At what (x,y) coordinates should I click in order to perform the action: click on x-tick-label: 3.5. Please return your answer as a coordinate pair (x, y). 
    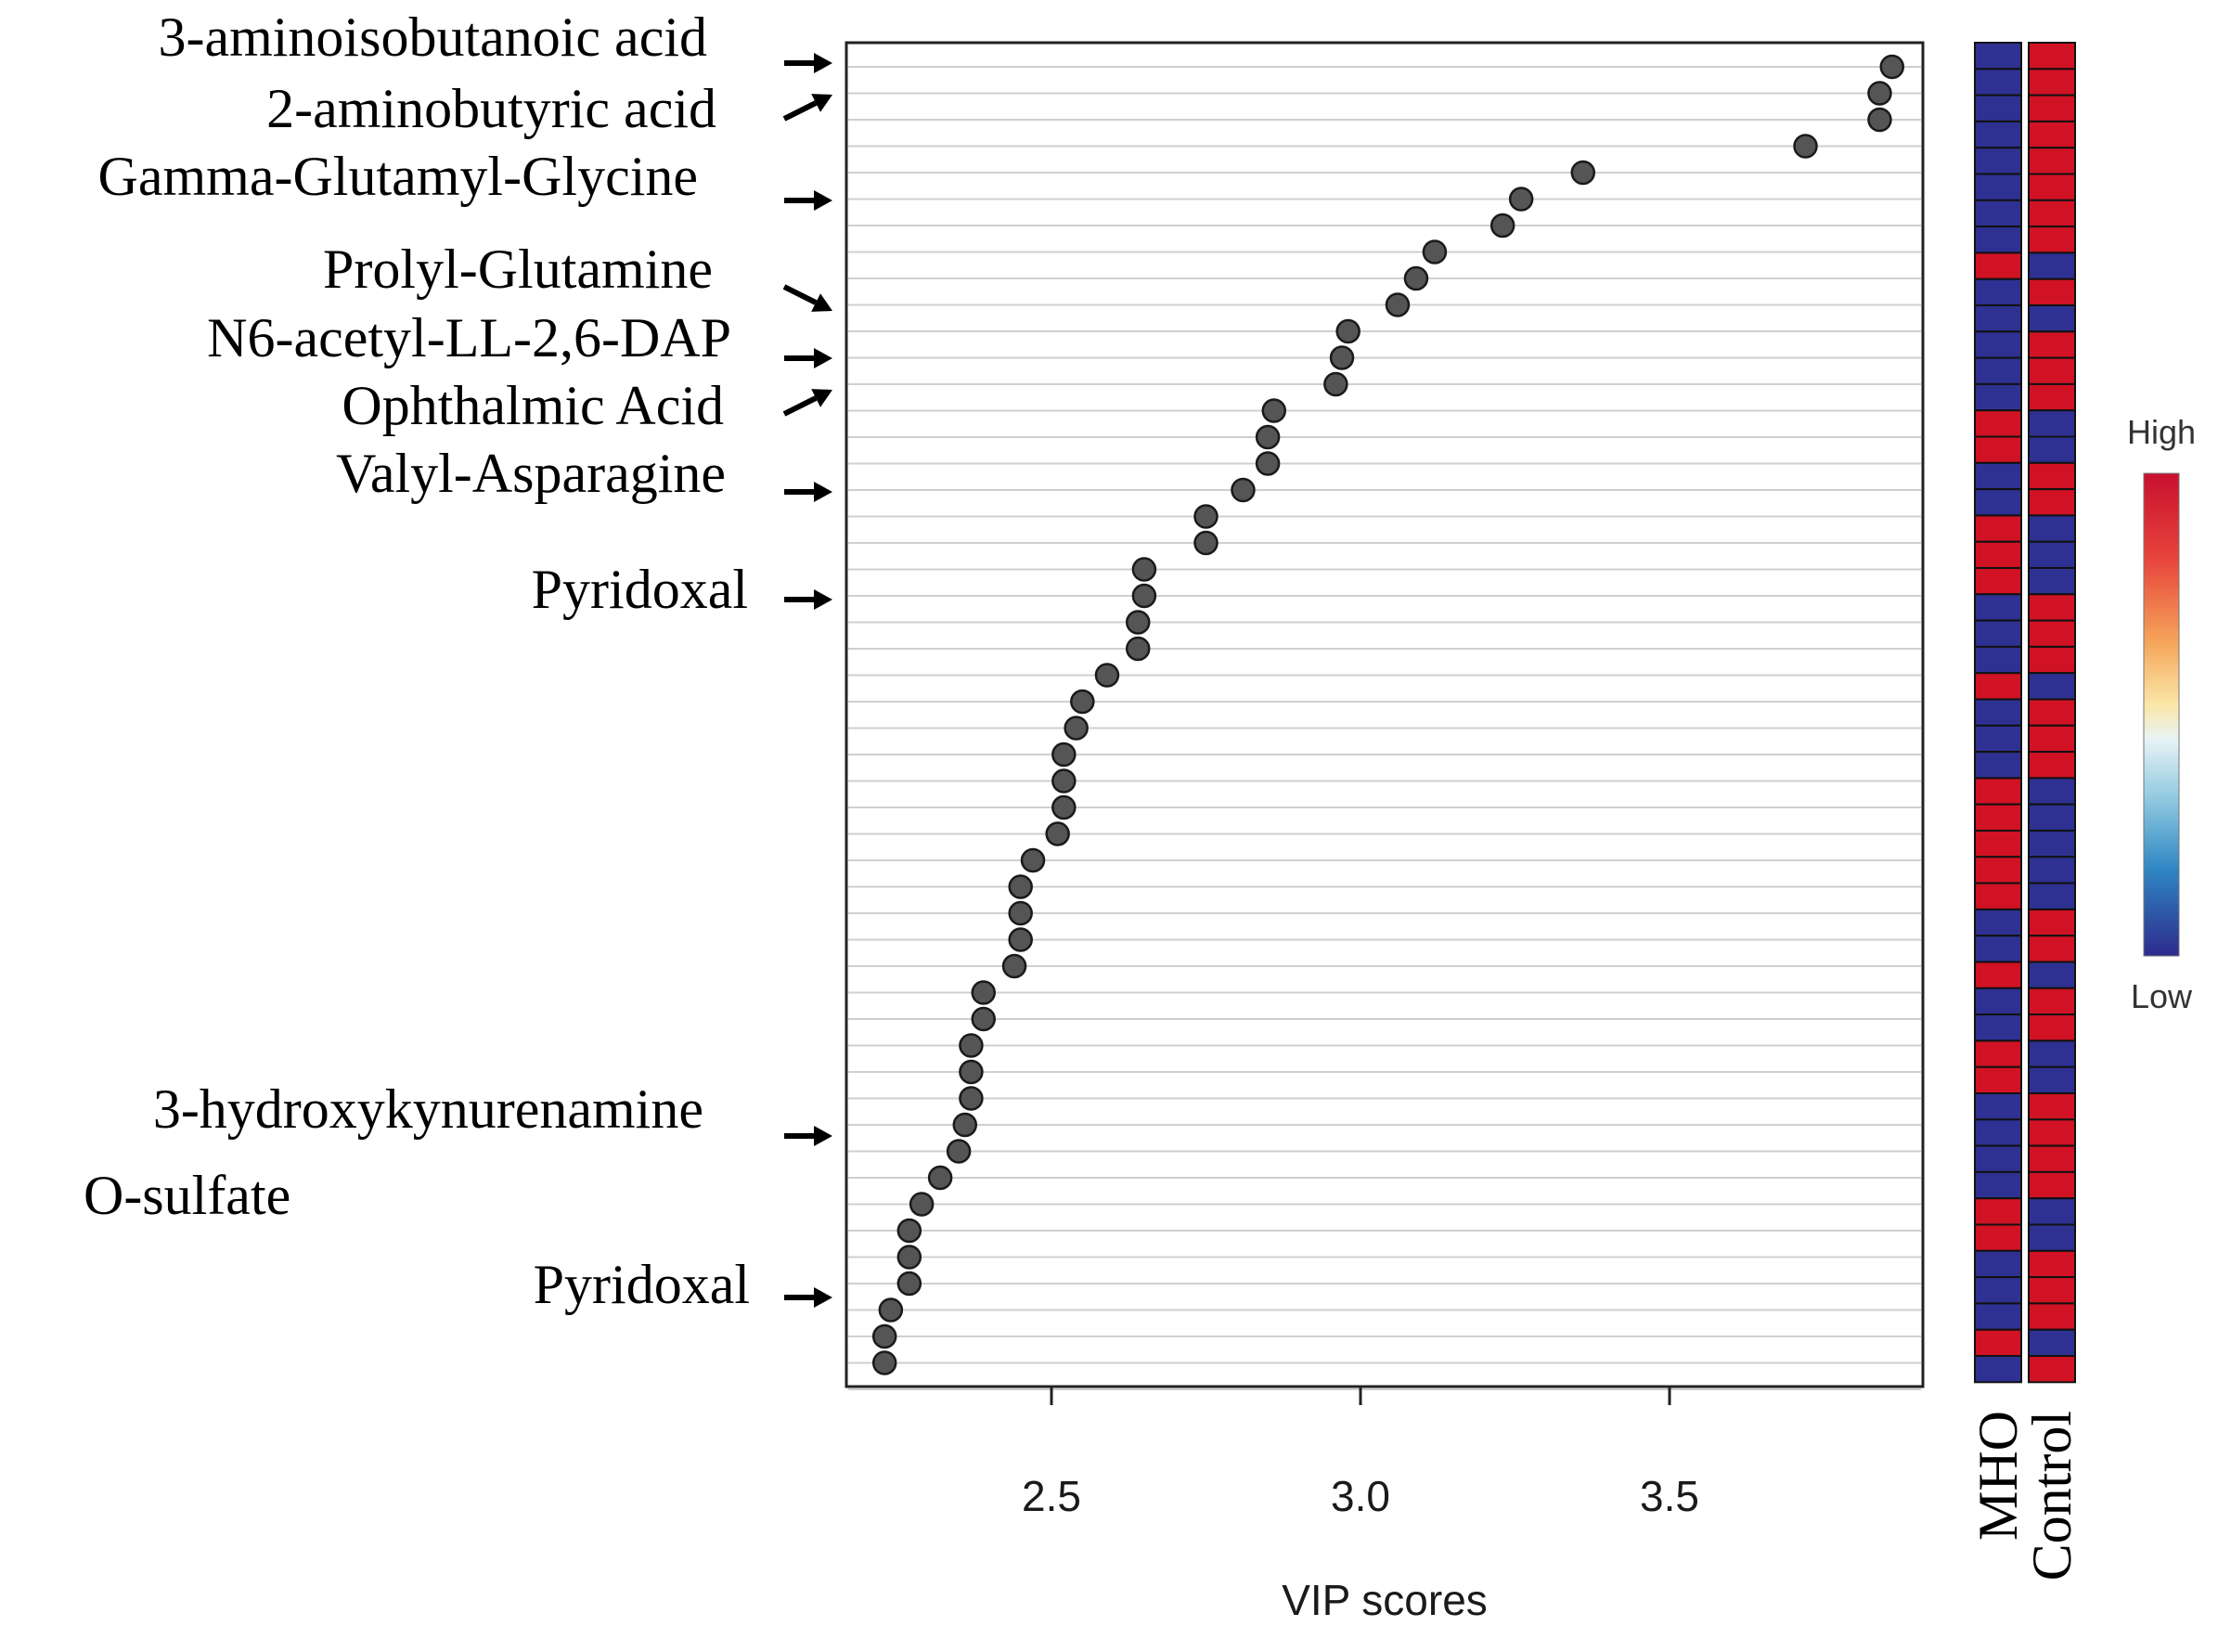
    Looking at the image, I should click on (1669, 1496).